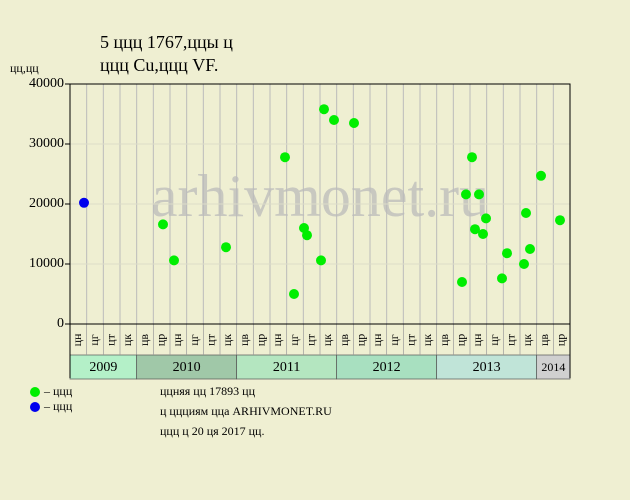 This screenshot has width=630, height=500. I want to click on year-label: 2012, so click(387, 367).